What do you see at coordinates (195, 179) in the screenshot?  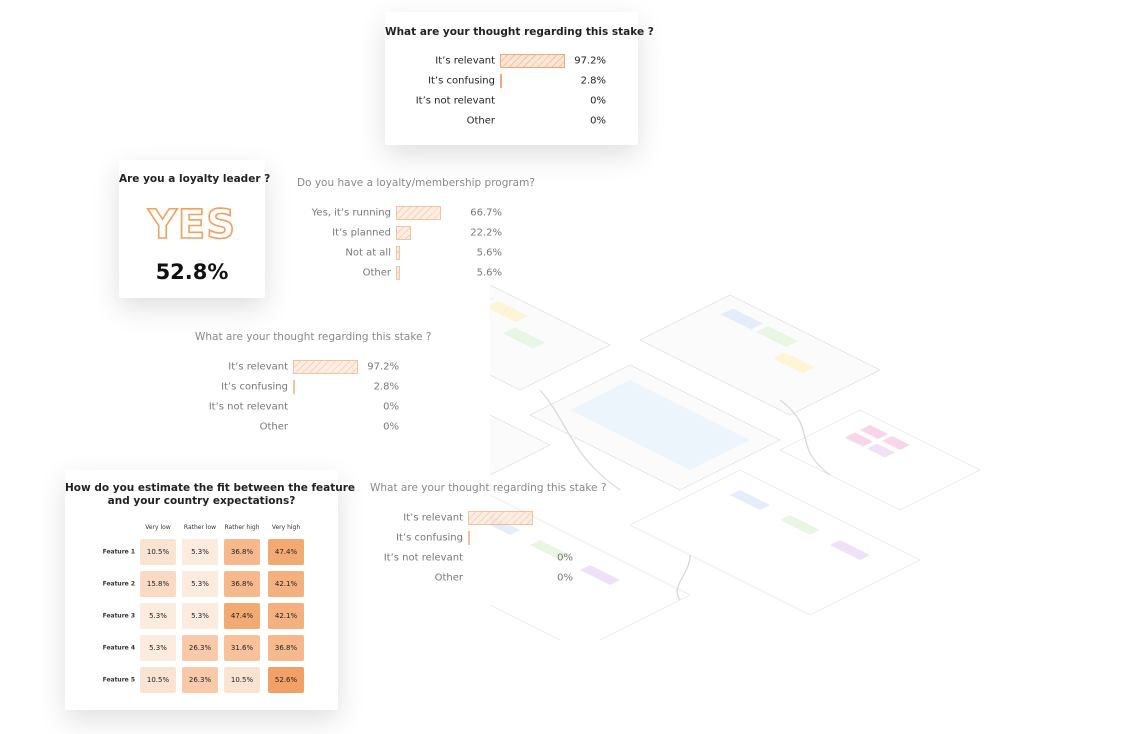 I see `card-title: Are you a loyalty leader ?` at bounding box center [195, 179].